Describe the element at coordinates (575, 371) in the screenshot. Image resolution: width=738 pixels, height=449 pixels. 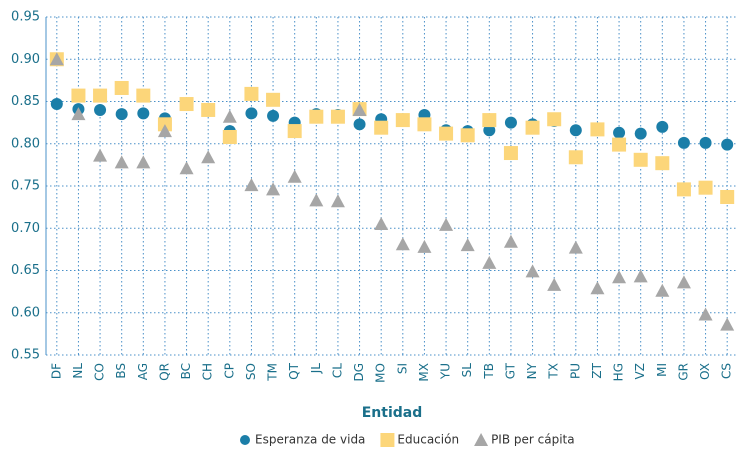
I see `x-tick-label: PU` at that location.